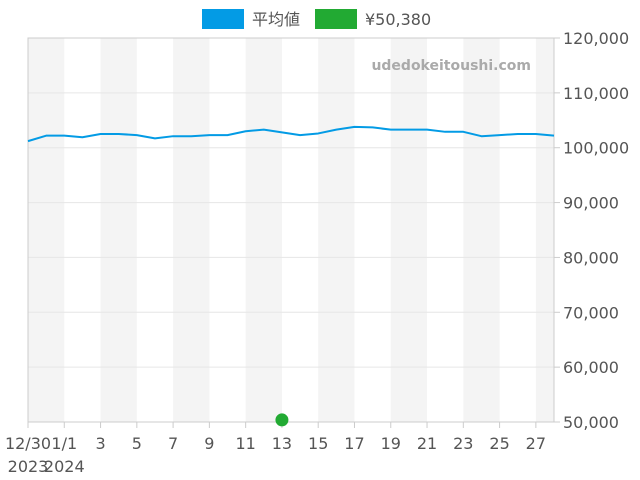 The image size is (640, 480). I want to click on y-tick-label: 50,000, so click(591, 422).